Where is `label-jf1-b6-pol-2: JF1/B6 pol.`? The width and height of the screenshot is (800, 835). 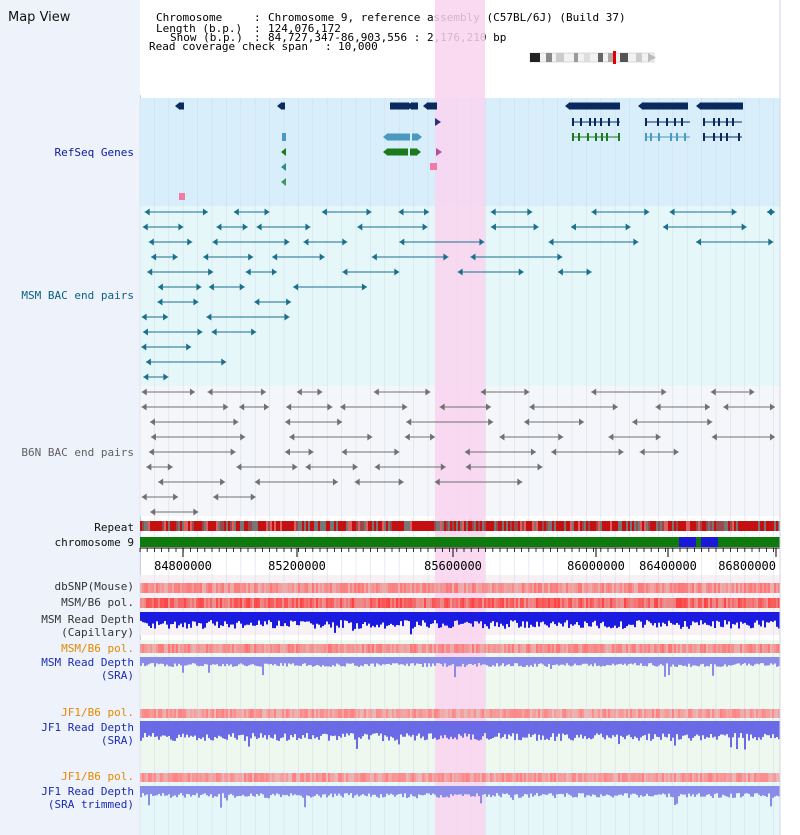 label-jf1-b6-pol-2: JF1/B6 pol. is located at coordinates (97, 776).